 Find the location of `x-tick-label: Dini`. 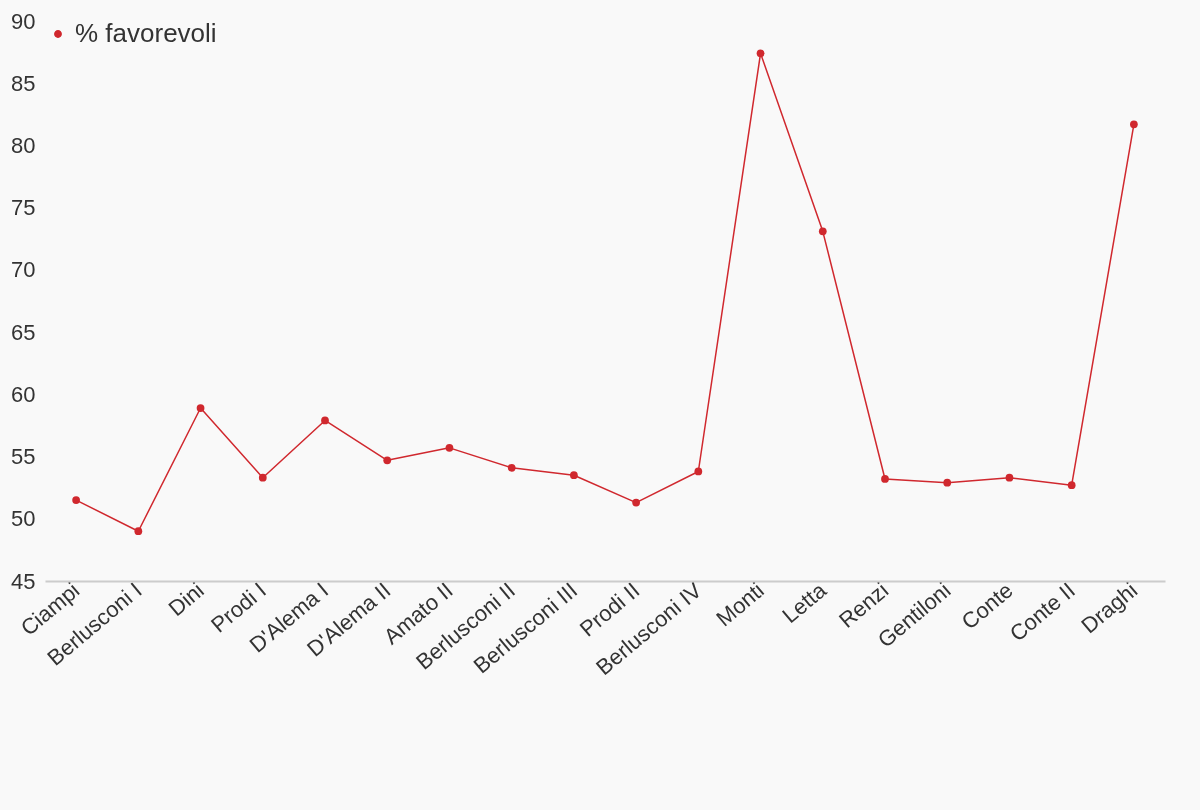

x-tick-label: Dini is located at coordinates (186, 599).